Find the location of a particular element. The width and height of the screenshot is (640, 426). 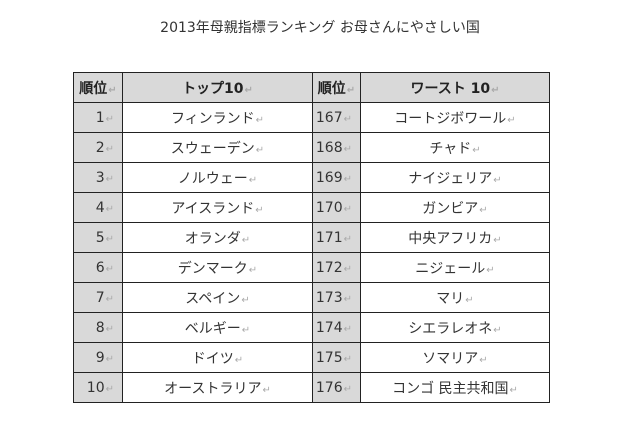

top-country-cell-text: ドイツ is located at coordinates (212, 358).